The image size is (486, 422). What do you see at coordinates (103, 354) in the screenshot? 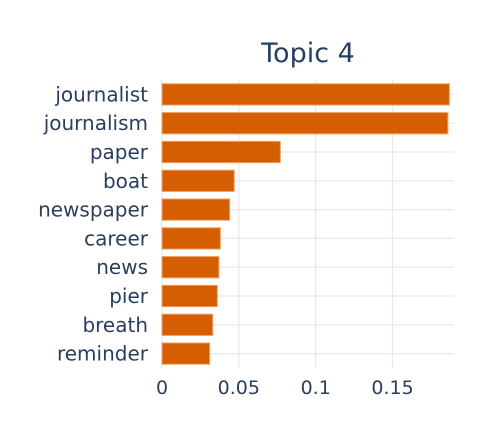
I see `category-label-reminder: reminder` at bounding box center [103, 354].